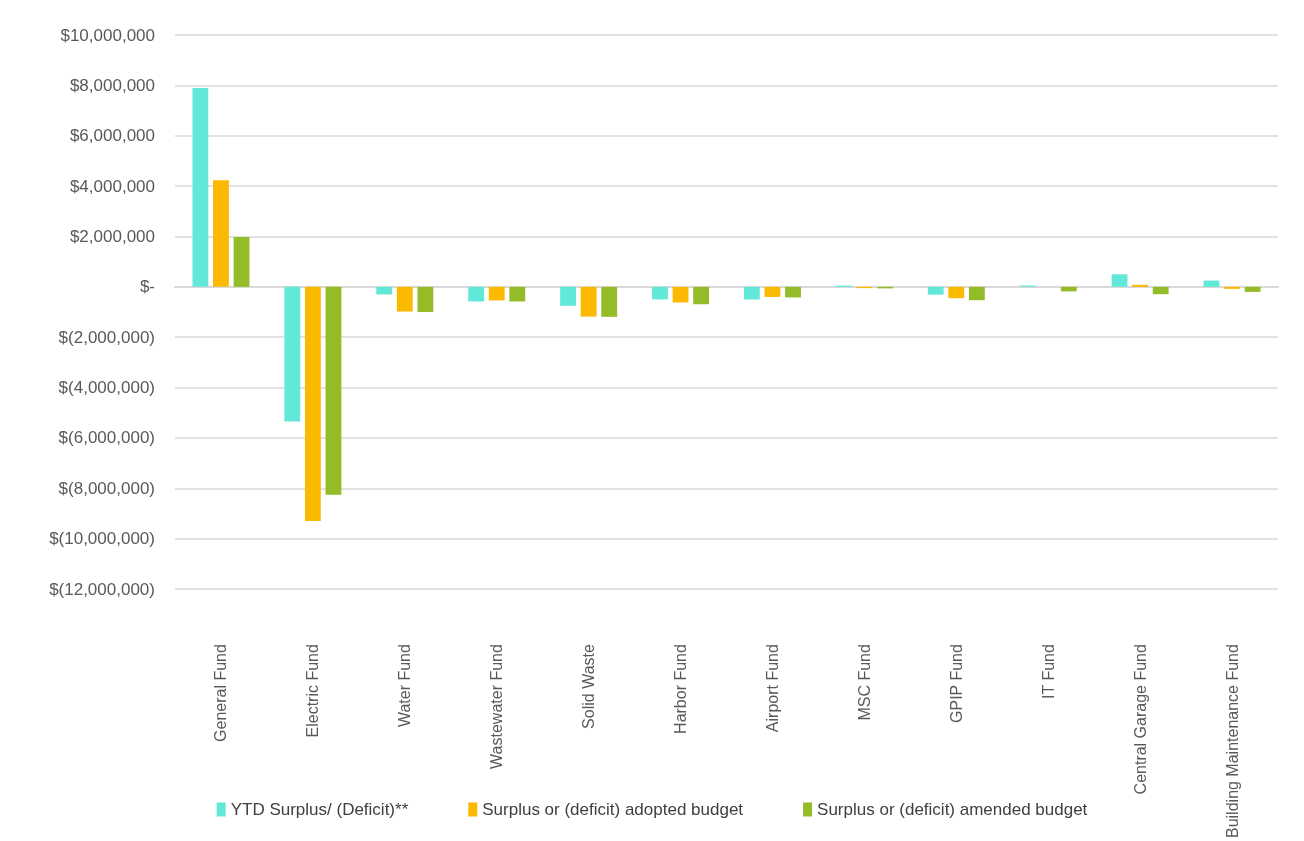  I want to click on x-tick-label: Electric Fund, so click(313, 691).